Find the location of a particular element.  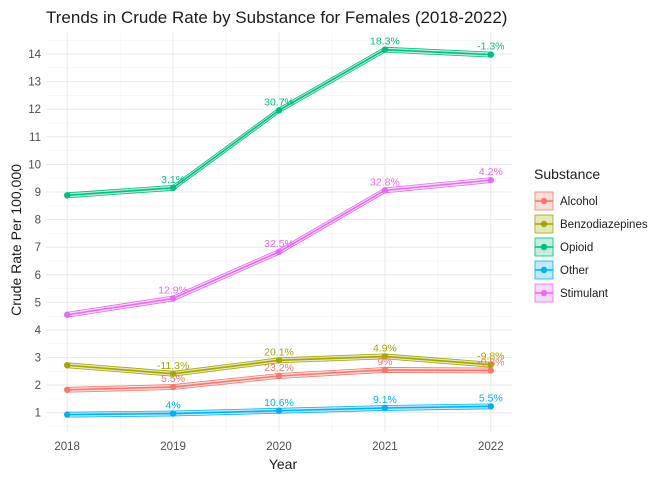

y-tick-label: 10 is located at coordinates (34, 165).